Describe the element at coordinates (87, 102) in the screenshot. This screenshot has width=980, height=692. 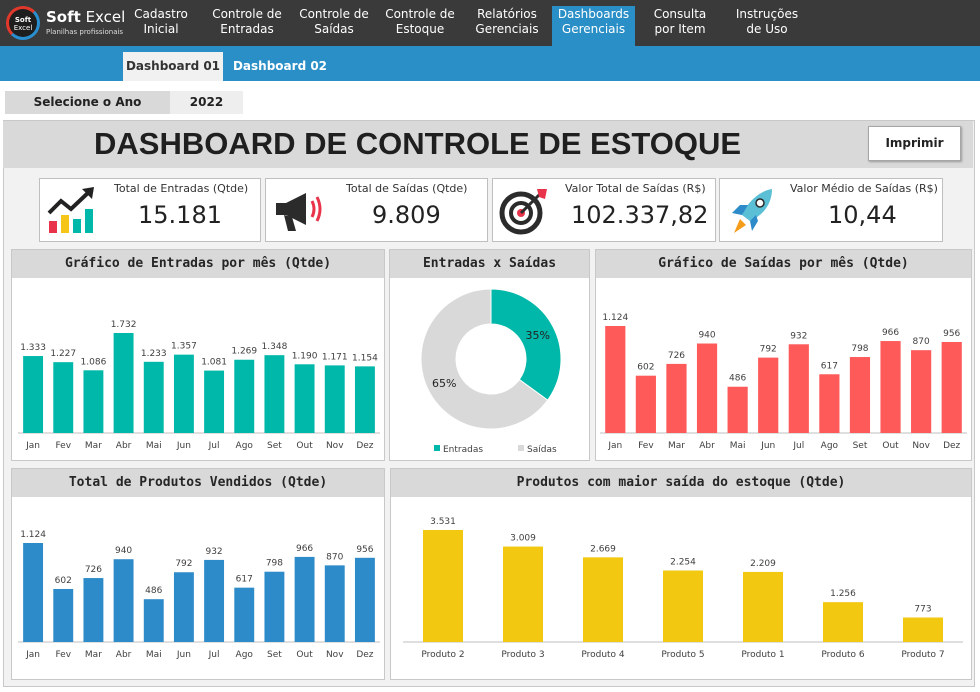
I see `year-label: Selecione o Ano` at that location.